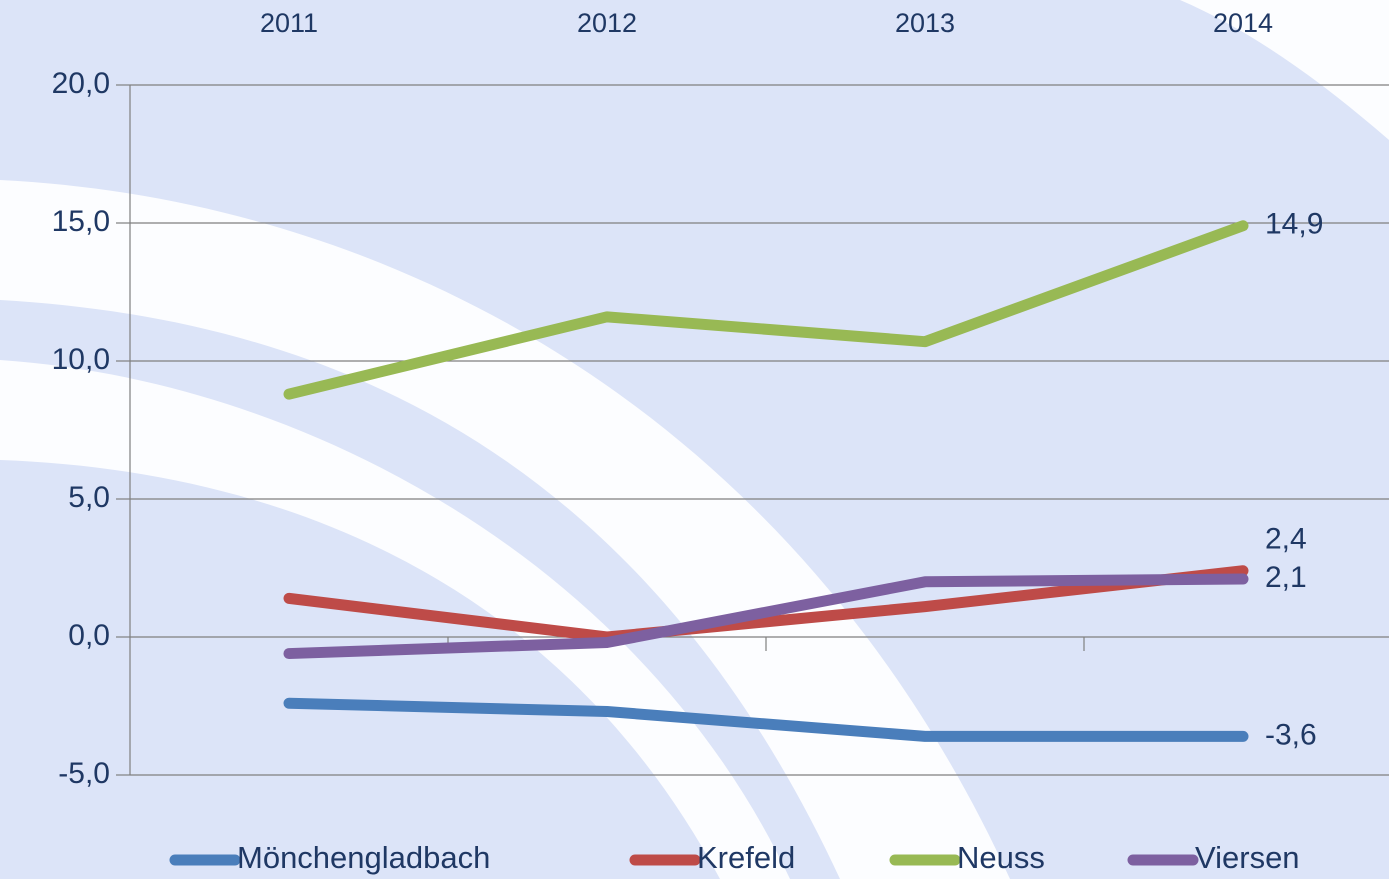 The height and width of the screenshot is (879, 1389). Describe the element at coordinates (81, 83) in the screenshot. I see `y-tick-label: 20,0` at that location.